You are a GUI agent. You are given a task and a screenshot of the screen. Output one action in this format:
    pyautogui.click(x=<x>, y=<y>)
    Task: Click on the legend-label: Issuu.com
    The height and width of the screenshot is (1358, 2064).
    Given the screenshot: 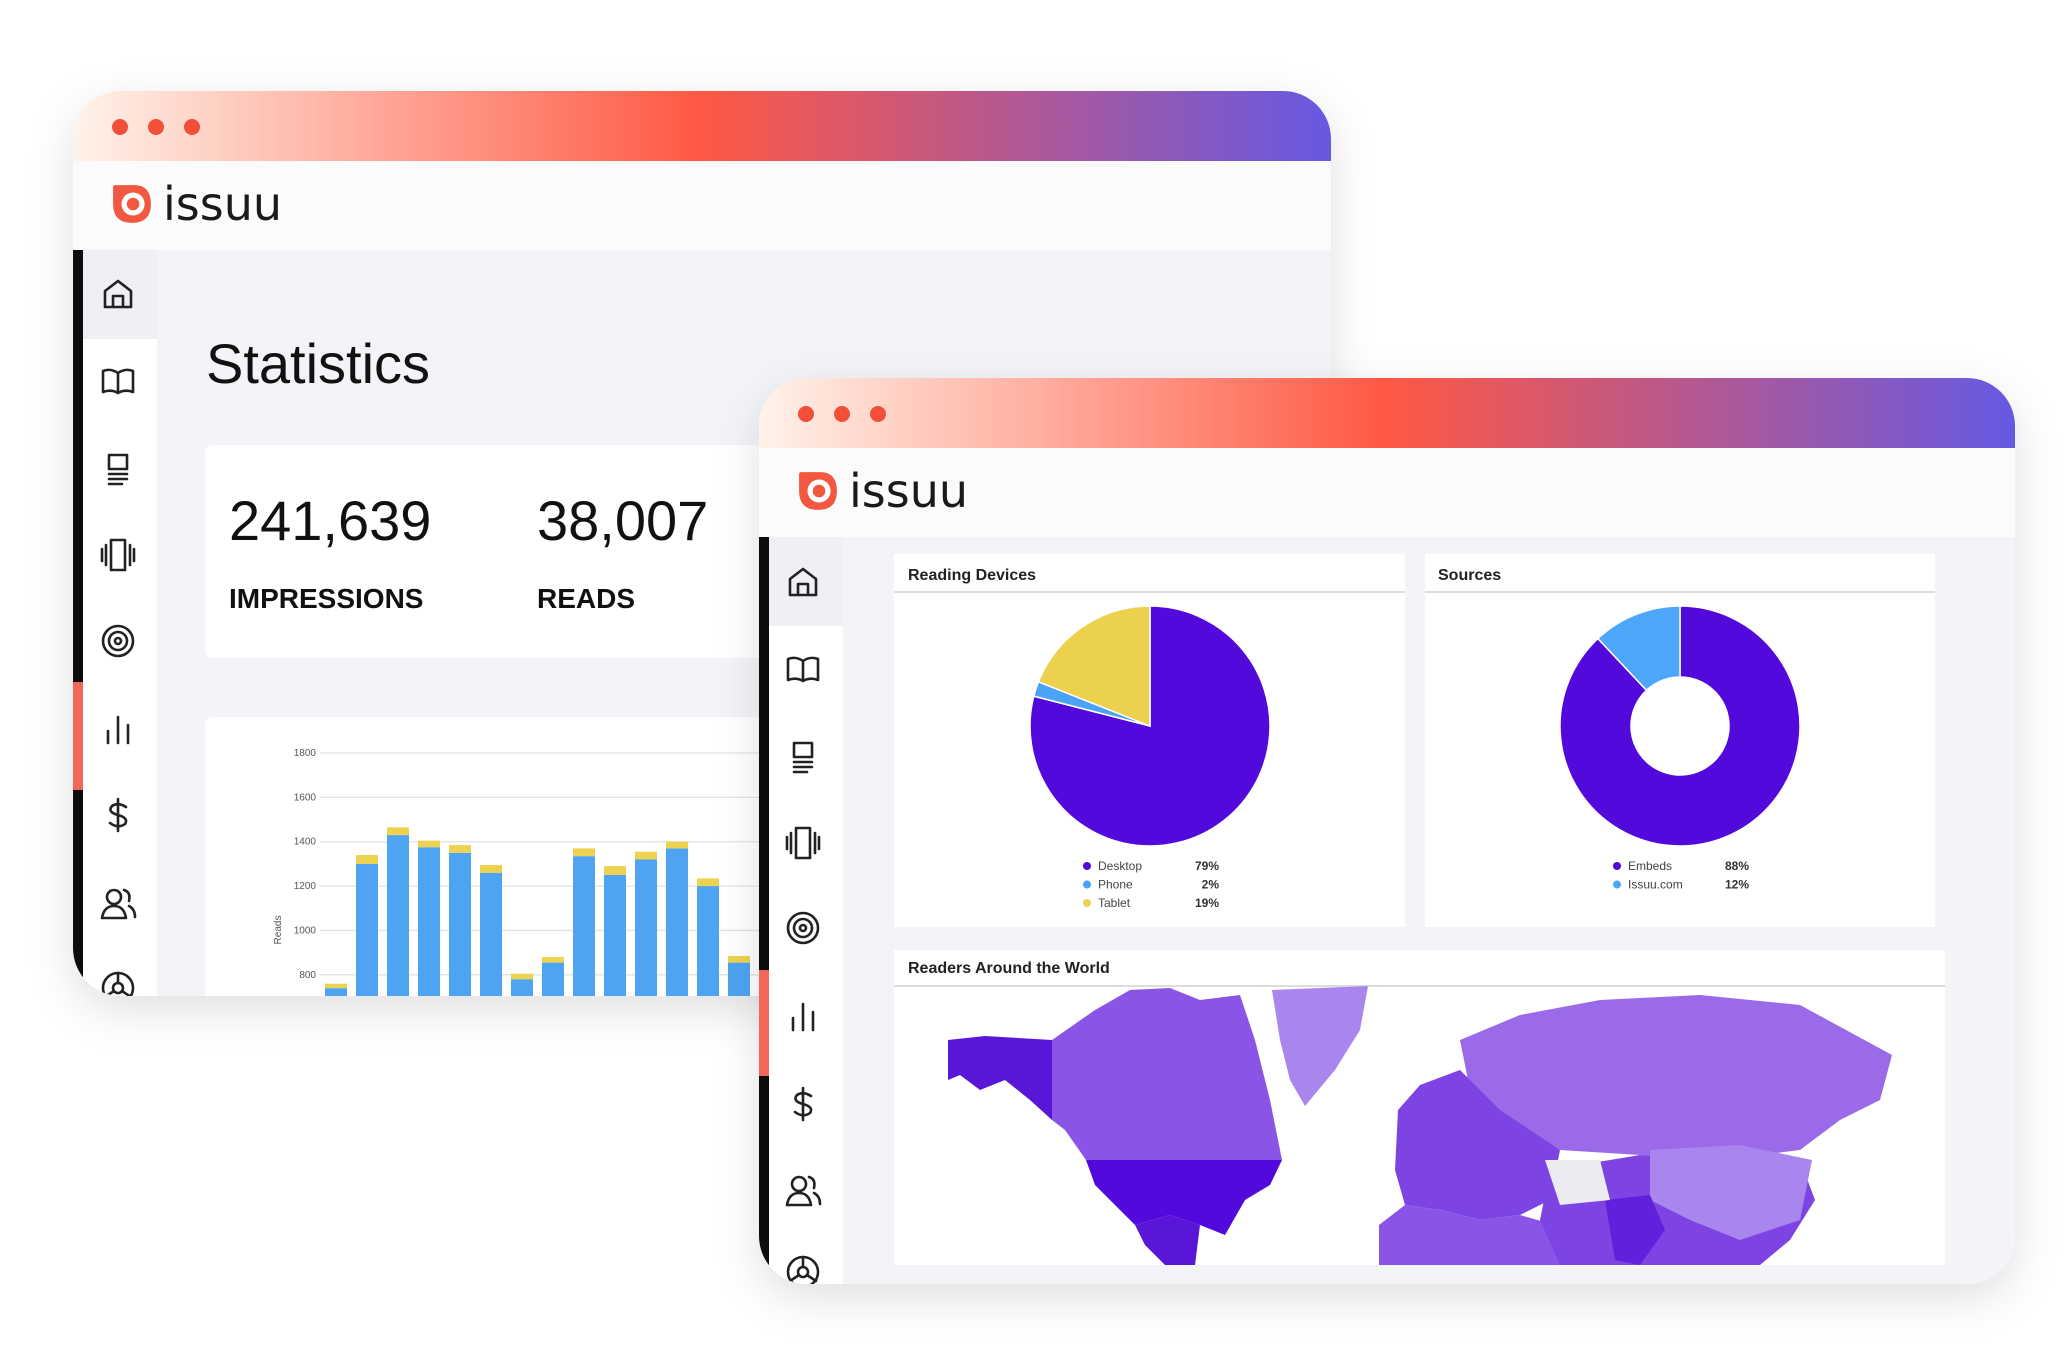 What is the action you would take?
    pyautogui.click(x=1655, y=885)
    